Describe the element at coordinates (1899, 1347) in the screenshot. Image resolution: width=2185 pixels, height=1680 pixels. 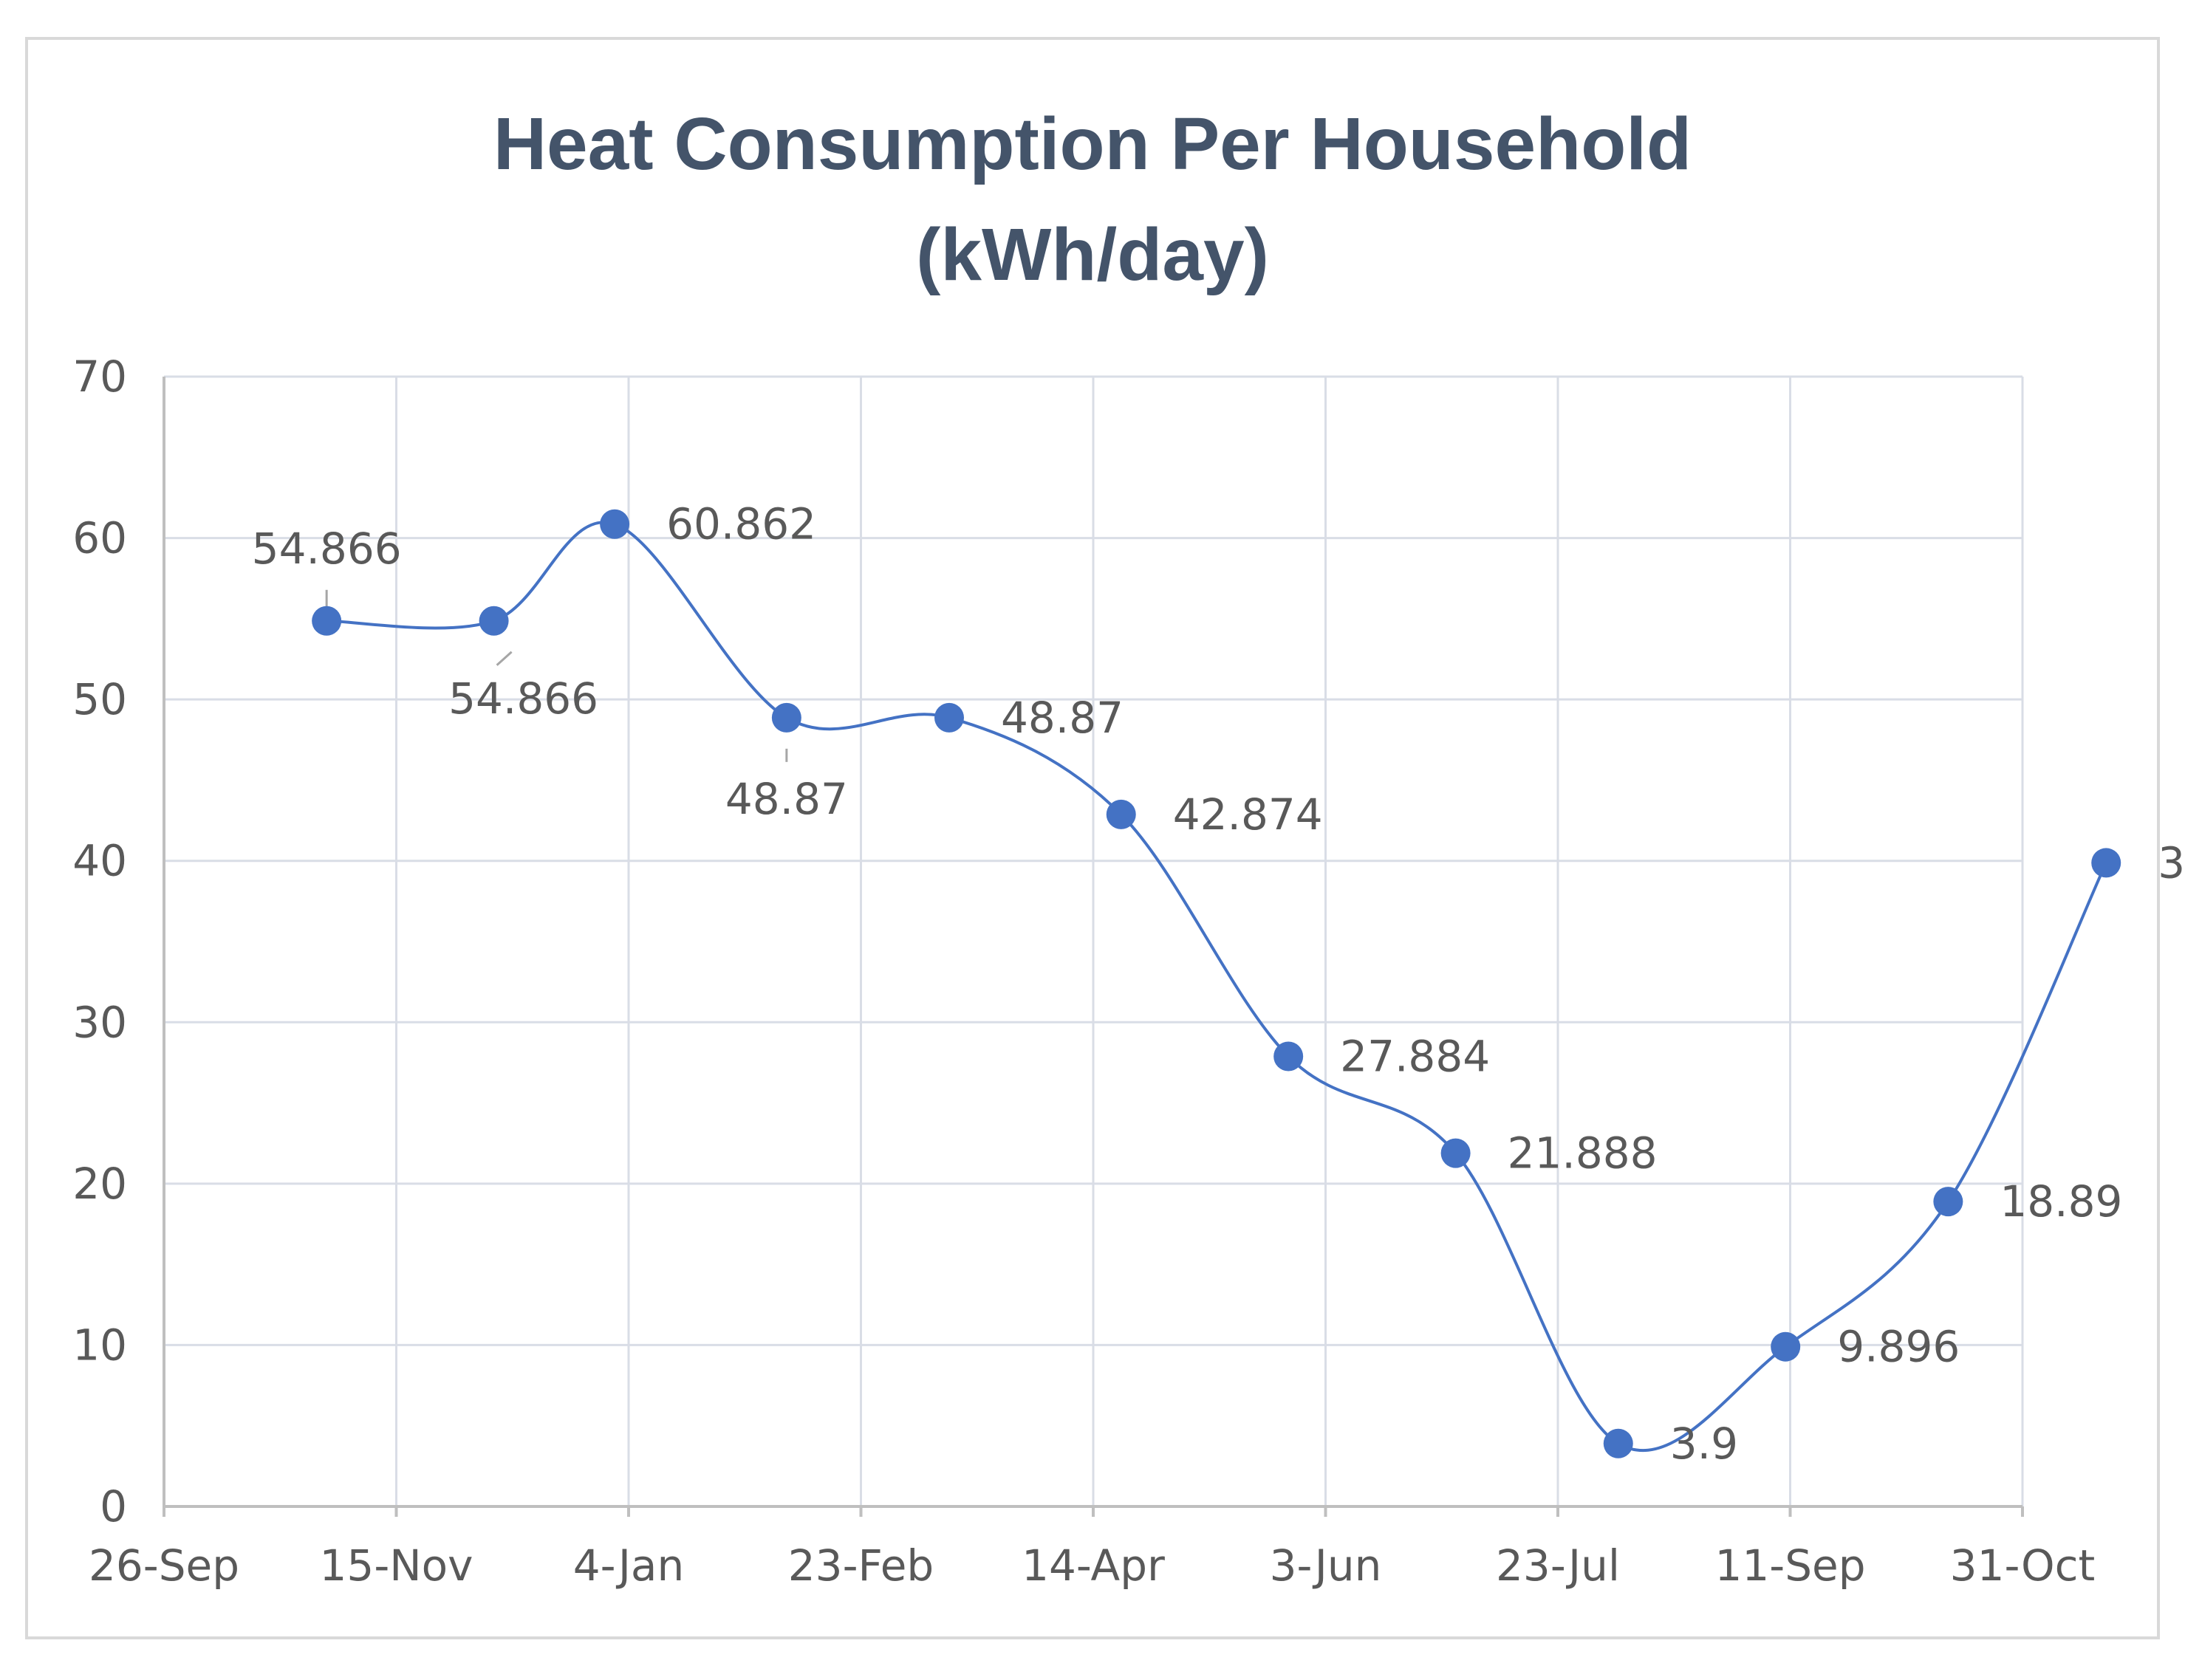
I see `data-label: 9.896` at that location.